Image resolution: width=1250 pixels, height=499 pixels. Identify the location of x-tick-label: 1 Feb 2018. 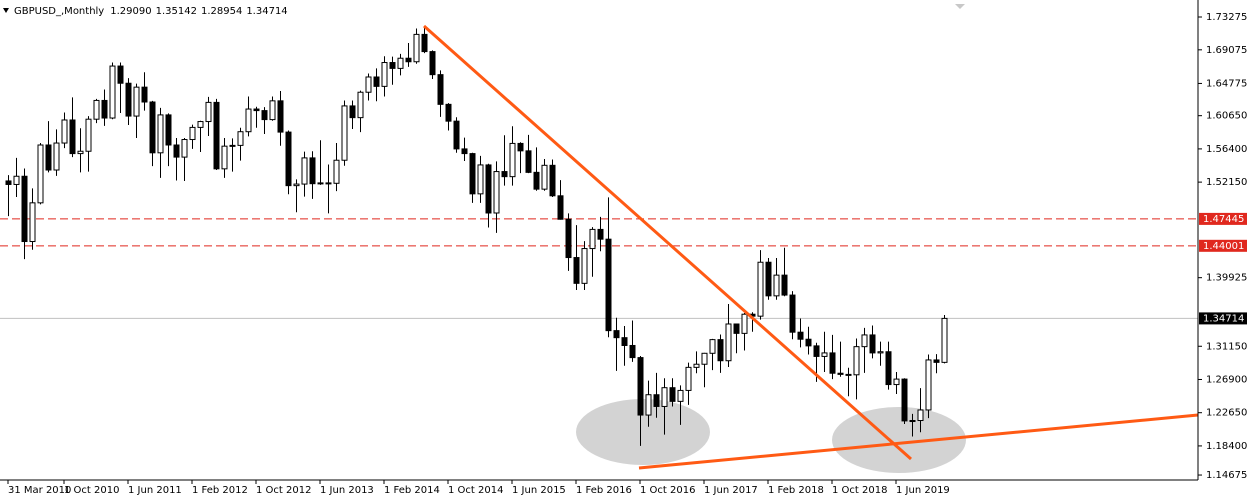
(796, 490).